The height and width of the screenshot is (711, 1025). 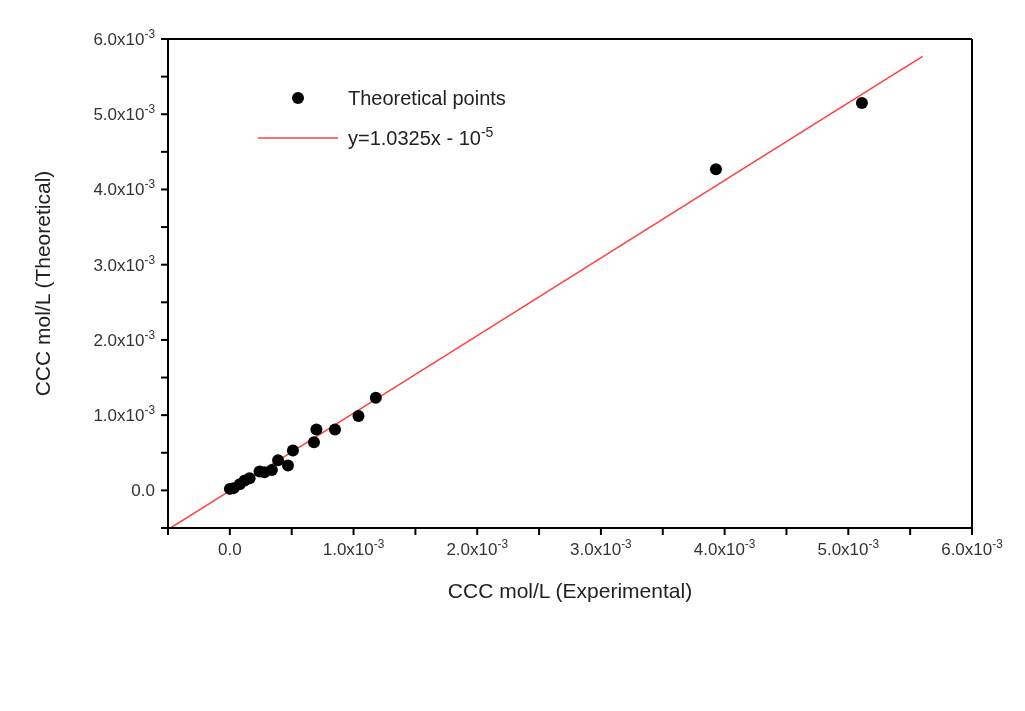 I want to click on x-tick-label: 3.0x10$^{-3}$, so click(x=601, y=548).